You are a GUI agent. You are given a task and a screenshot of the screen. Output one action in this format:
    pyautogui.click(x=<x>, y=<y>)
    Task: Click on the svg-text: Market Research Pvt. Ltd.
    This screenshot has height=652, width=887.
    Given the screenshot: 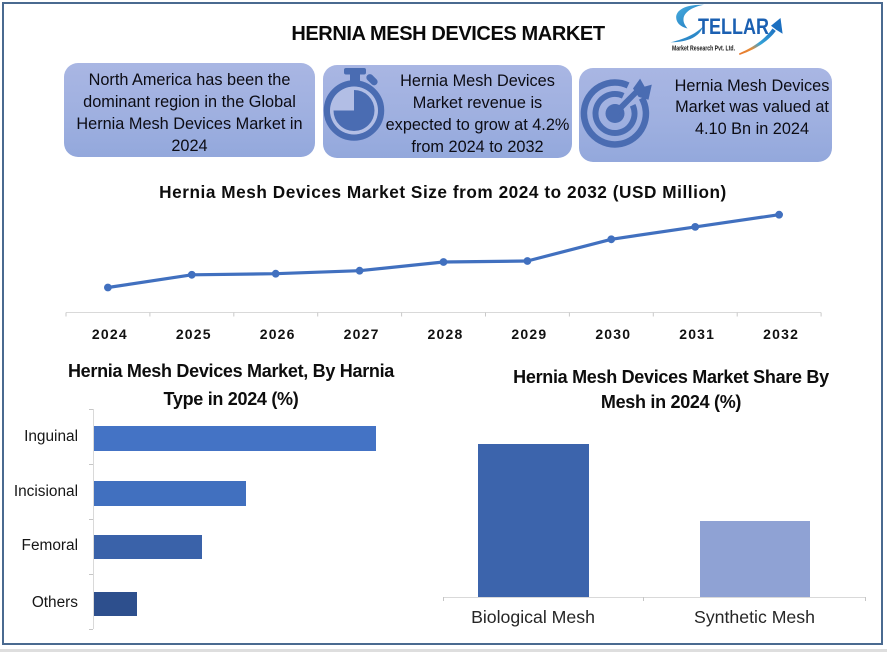 What is the action you would take?
    pyautogui.click(x=703, y=49)
    